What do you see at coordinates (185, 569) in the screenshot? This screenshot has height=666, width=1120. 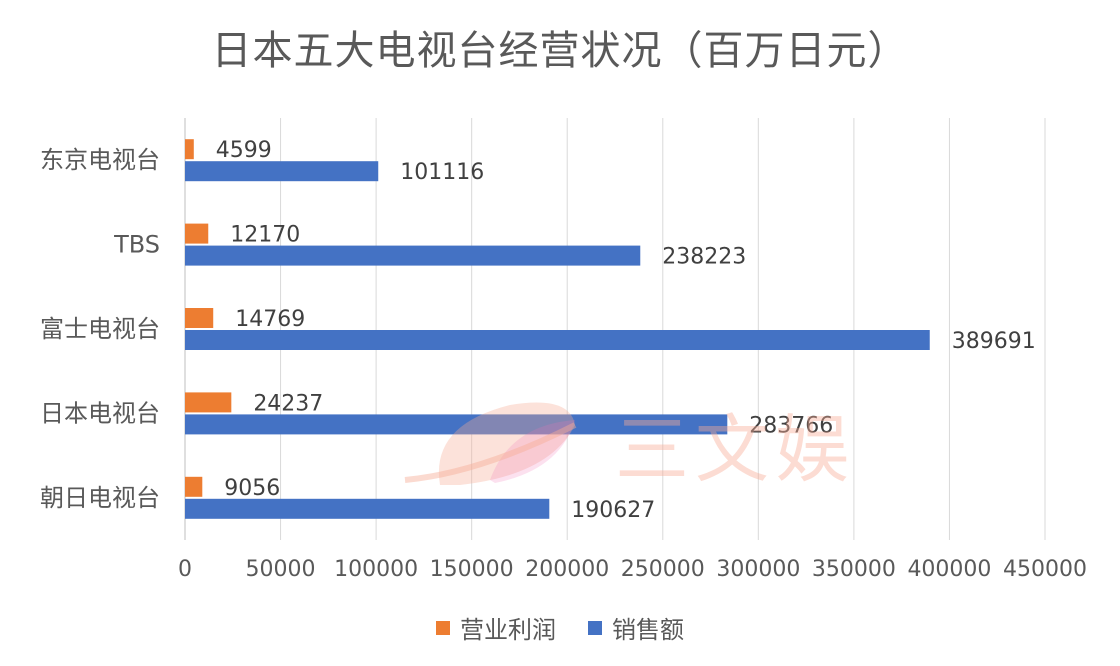 I see `x-tick-label-0: 0` at bounding box center [185, 569].